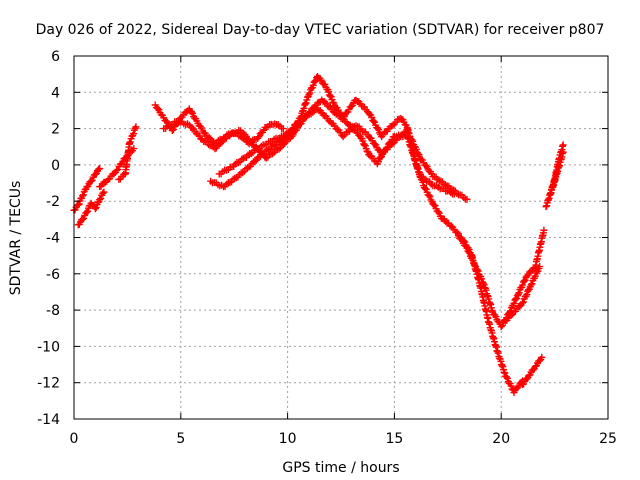 Image resolution: width=640 pixels, height=480 pixels. I want to click on x-tick-label: 5, so click(180, 439).